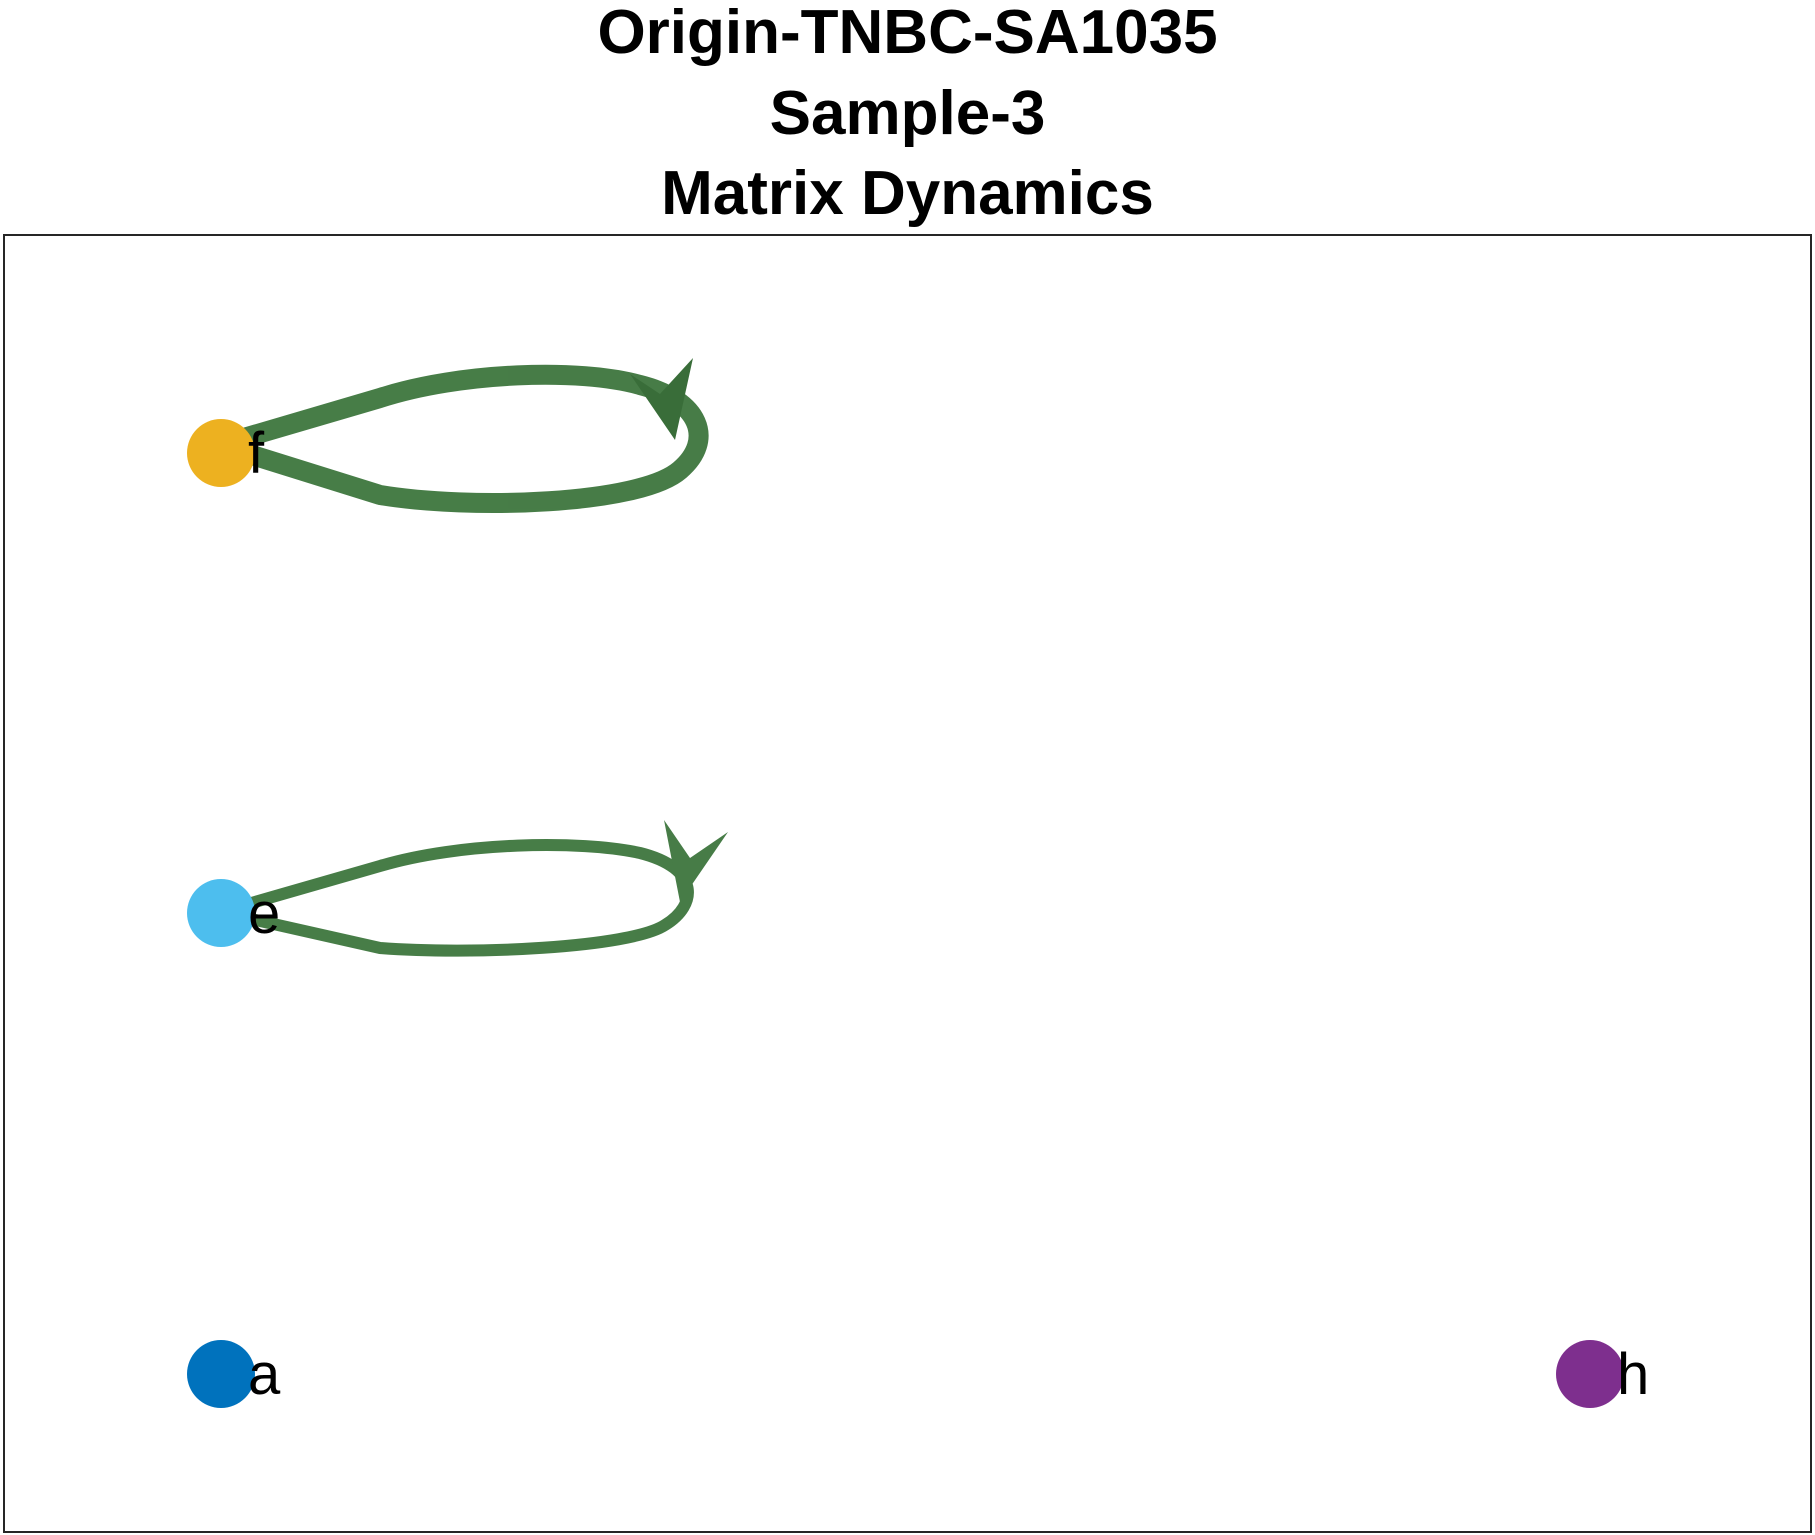 This screenshot has height=1535, width=1815. What do you see at coordinates (907, 33) in the screenshot?
I see `figure-title-line-1: Origin-TNBC-SA1035` at bounding box center [907, 33].